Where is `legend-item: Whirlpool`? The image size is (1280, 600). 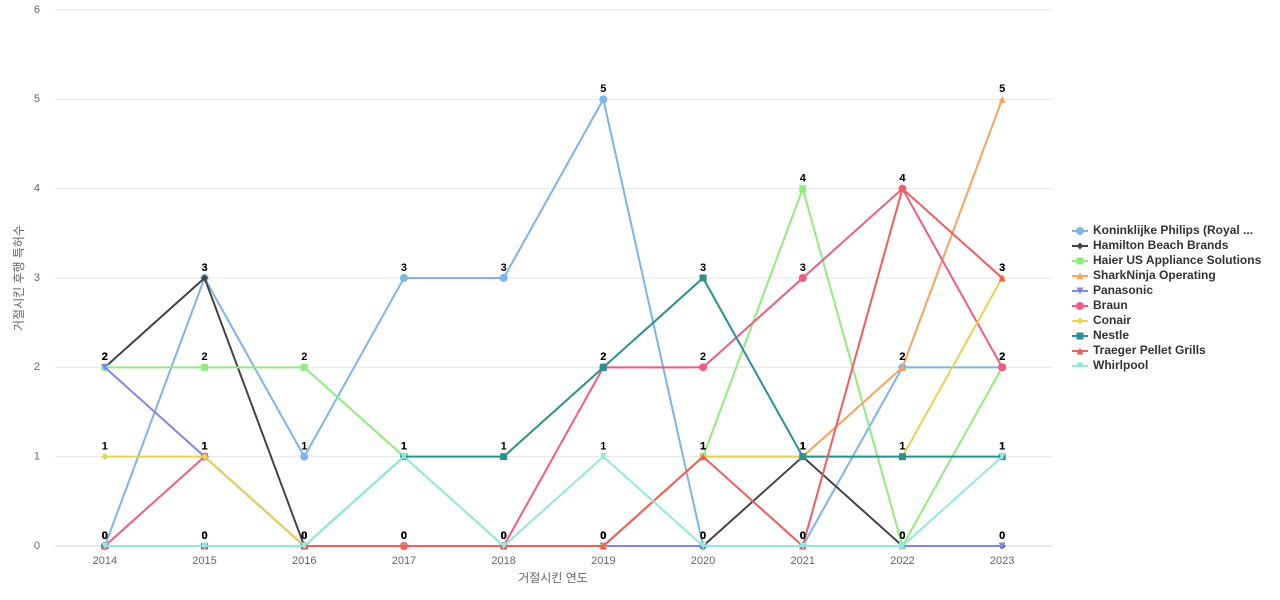
legend-item: Whirlpool is located at coordinates (1110, 365).